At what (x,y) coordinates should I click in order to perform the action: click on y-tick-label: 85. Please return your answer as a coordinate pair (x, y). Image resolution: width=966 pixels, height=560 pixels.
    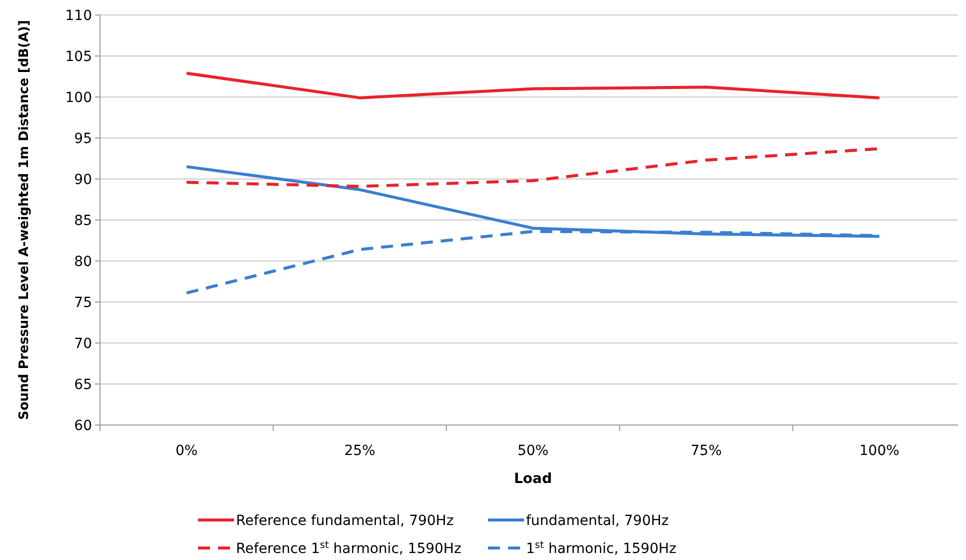
    Looking at the image, I should click on (83, 220).